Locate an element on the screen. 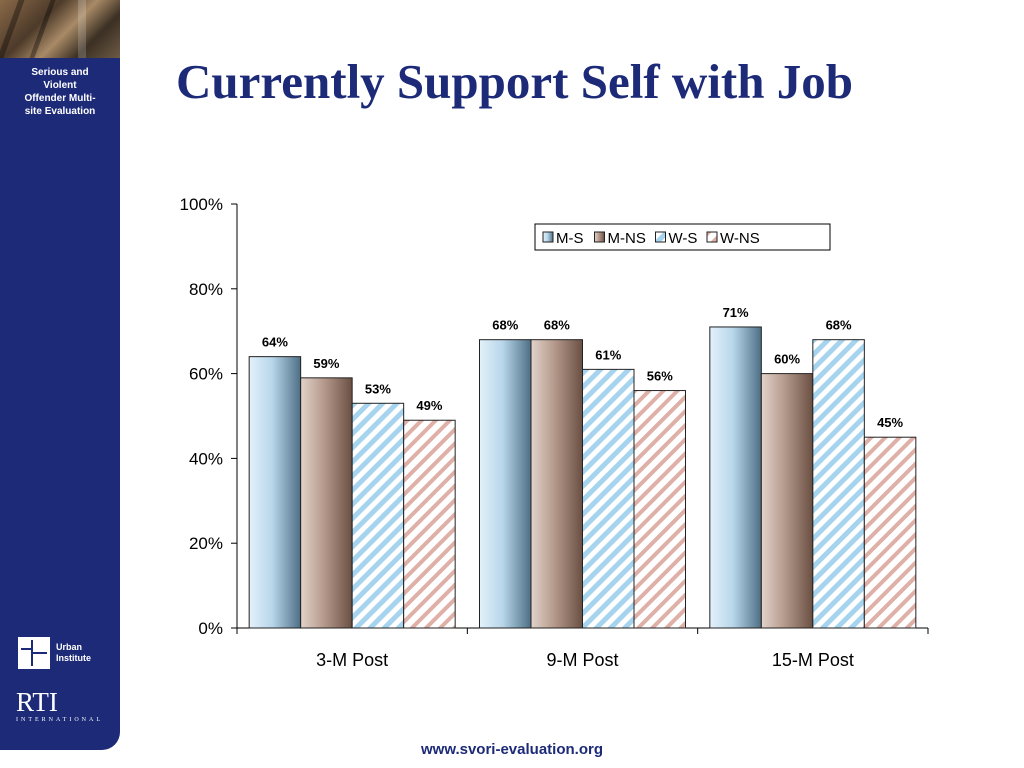 Image resolution: width=1024 pixels, height=768 pixels. legend-label: W-S is located at coordinates (683, 238).